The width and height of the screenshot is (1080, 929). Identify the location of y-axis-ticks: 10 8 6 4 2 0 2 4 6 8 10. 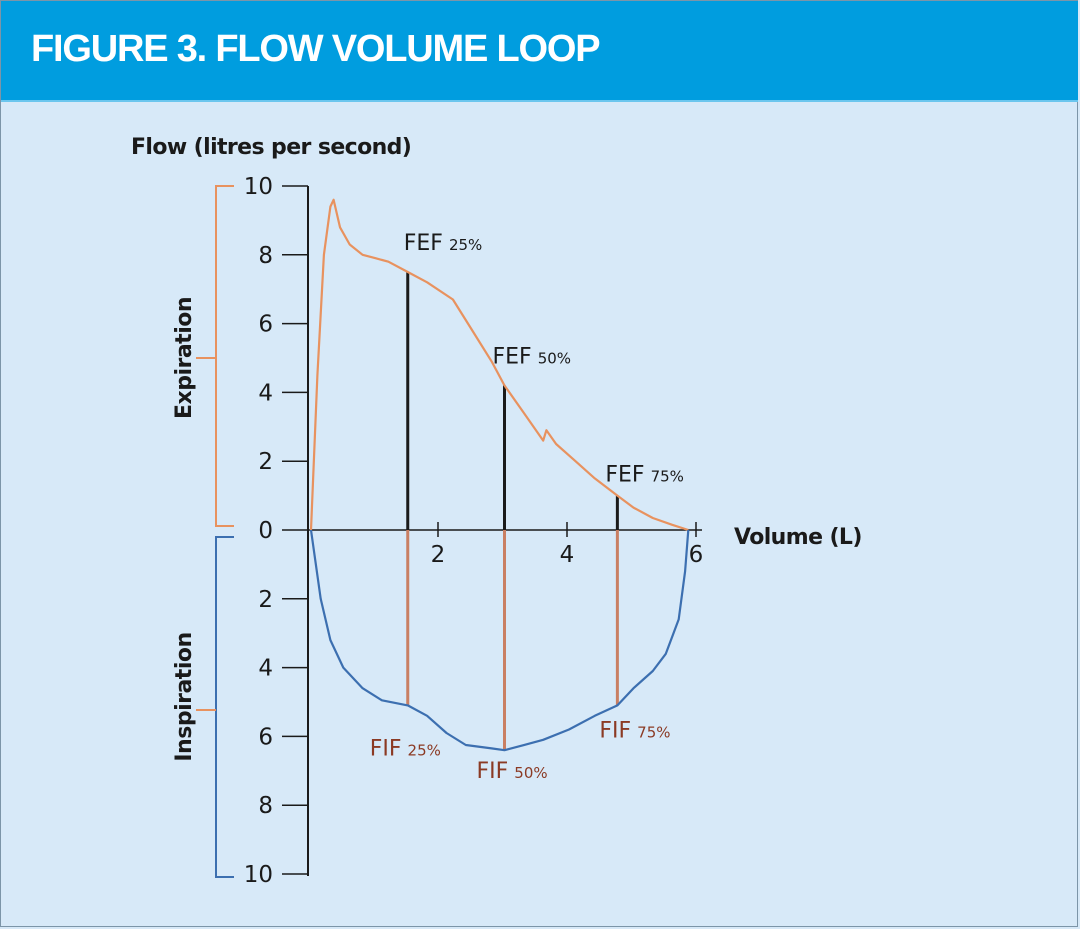
(276, 531).